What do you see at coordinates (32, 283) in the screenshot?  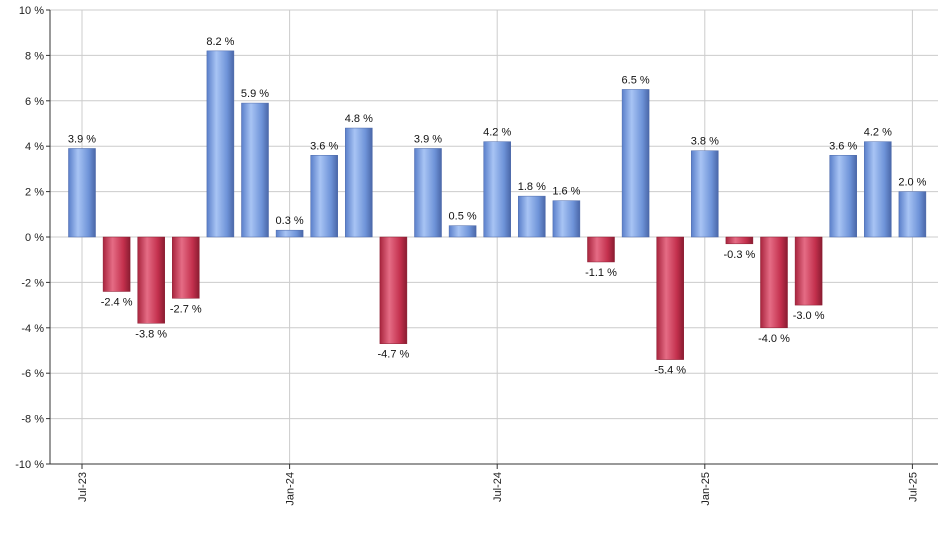 I see `y-tick-label: -2 %` at bounding box center [32, 283].